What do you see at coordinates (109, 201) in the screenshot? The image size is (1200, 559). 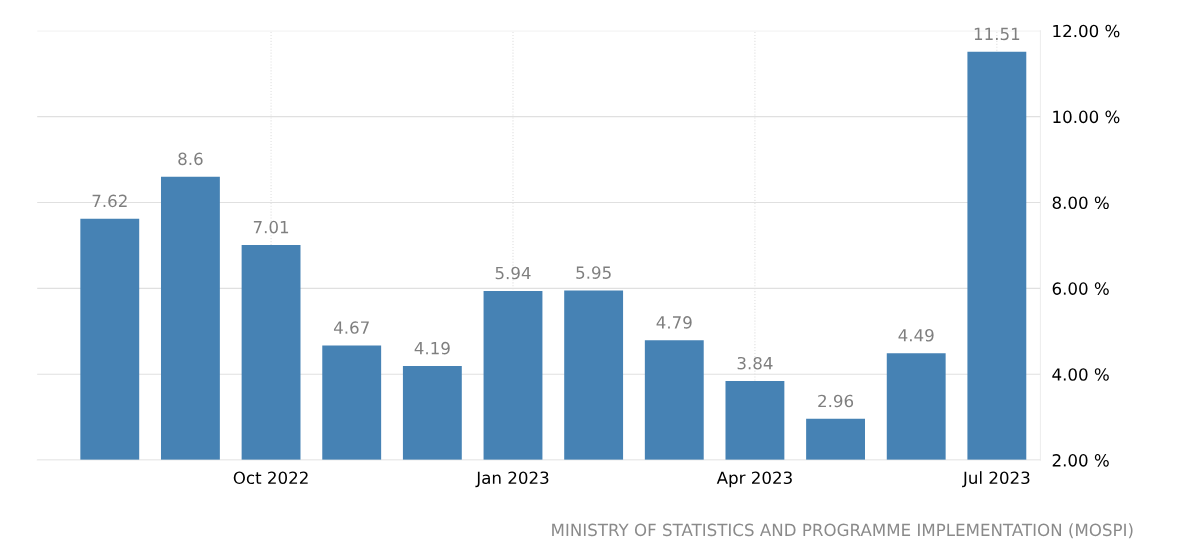 I see `data-label: 7.62` at bounding box center [109, 201].